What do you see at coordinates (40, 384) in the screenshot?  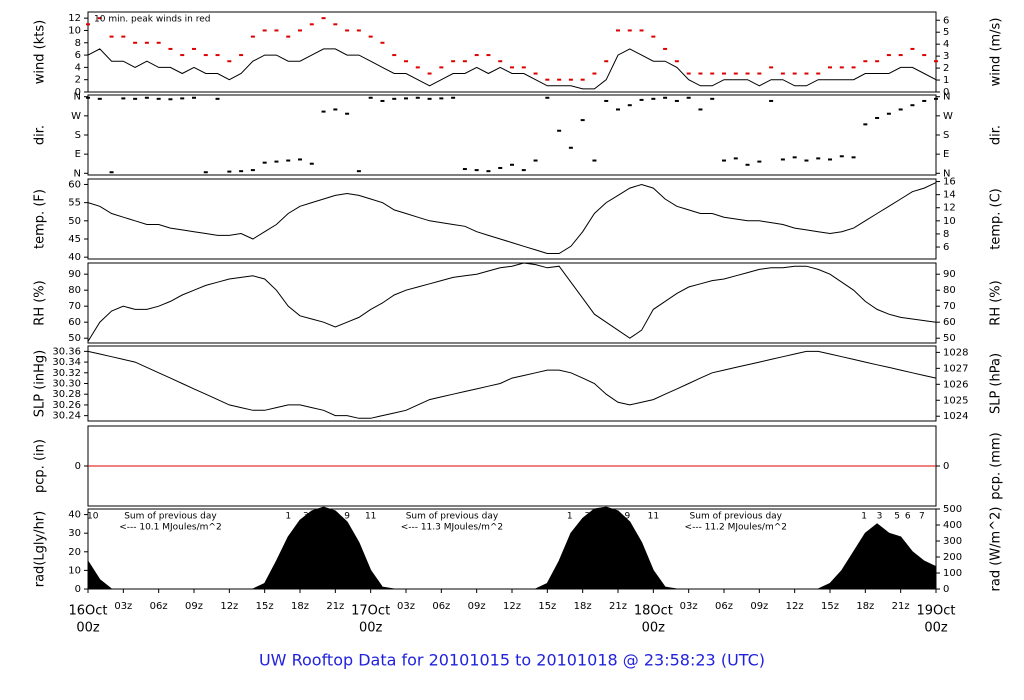 I see `y-axis-label: SLP (inHg)` at bounding box center [40, 384].